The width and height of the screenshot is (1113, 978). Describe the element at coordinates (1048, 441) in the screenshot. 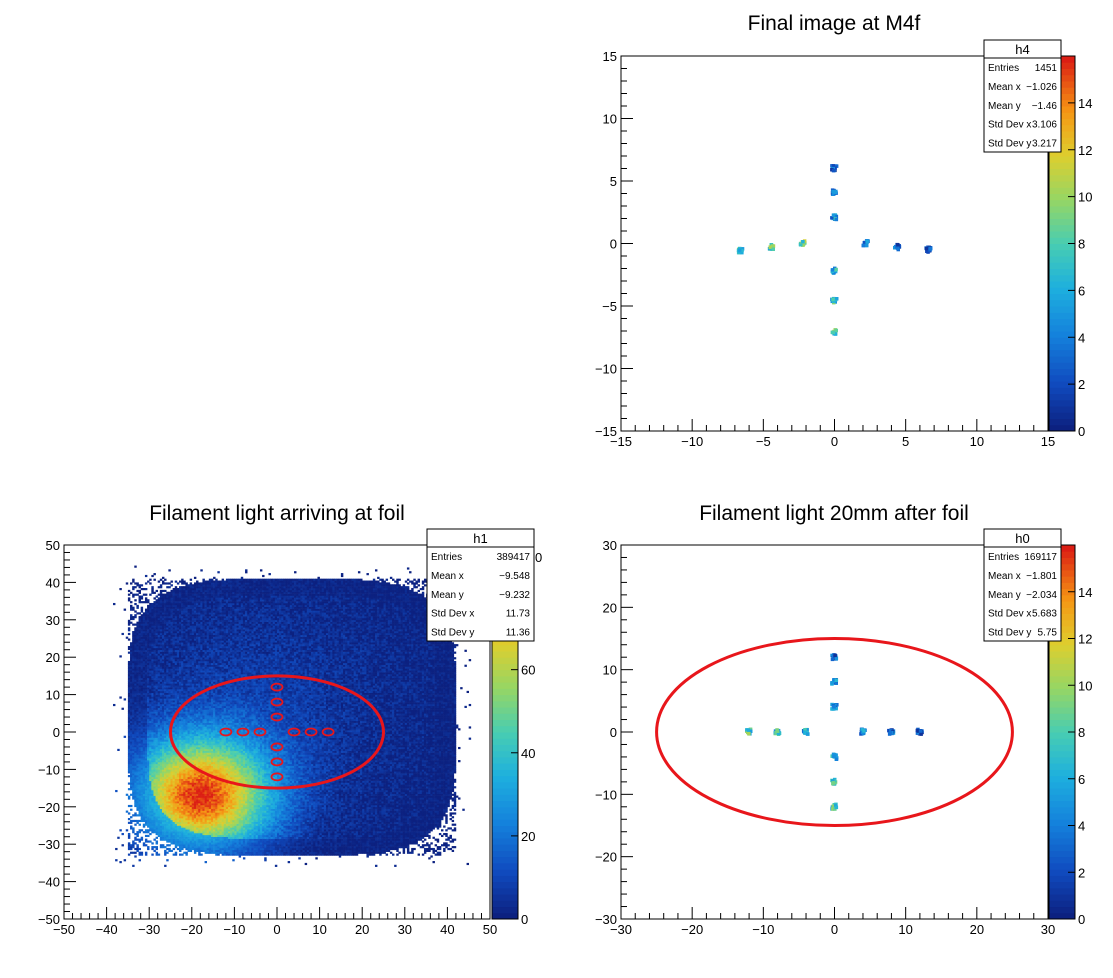

I see `x-tick-label: 15` at that location.